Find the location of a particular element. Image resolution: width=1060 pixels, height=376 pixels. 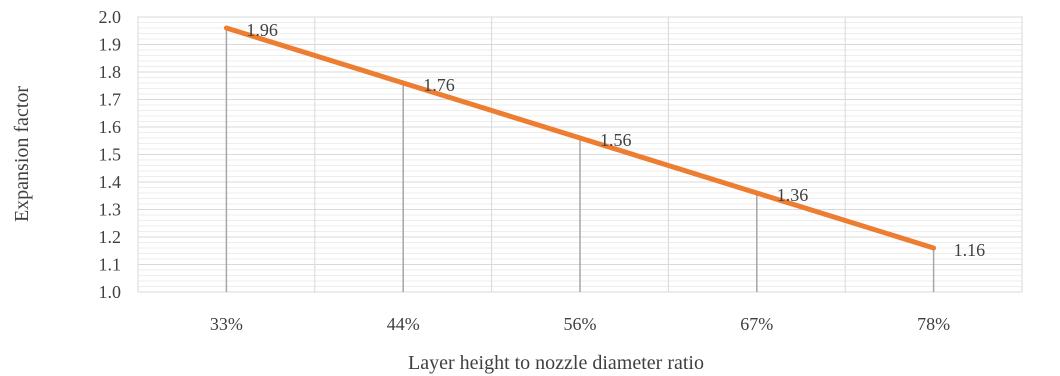

data-label: 1.56 is located at coordinates (616, 140).